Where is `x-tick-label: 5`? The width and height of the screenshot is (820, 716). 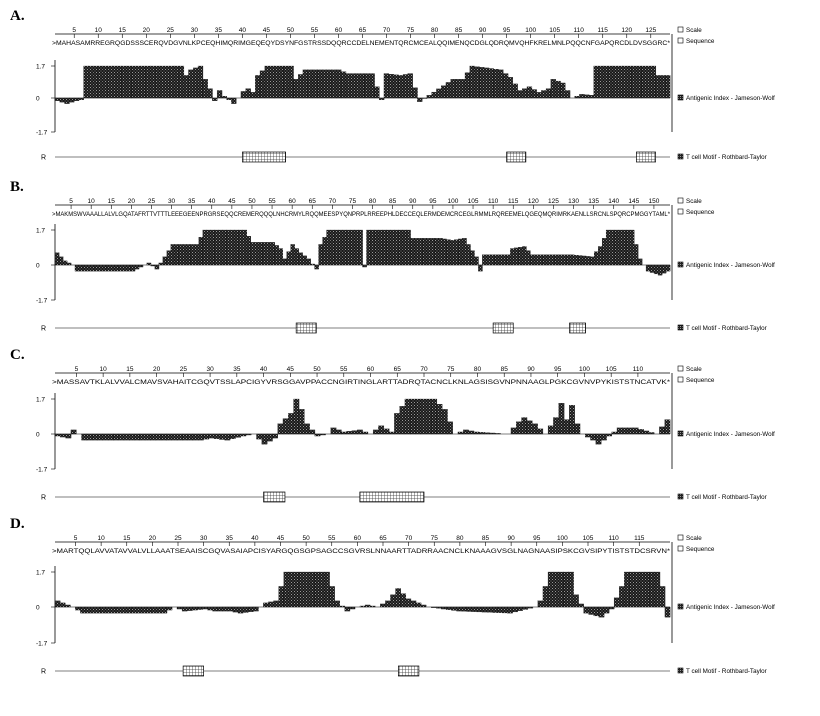 x-tick-label: 5 is located at coordinates (71, 201).